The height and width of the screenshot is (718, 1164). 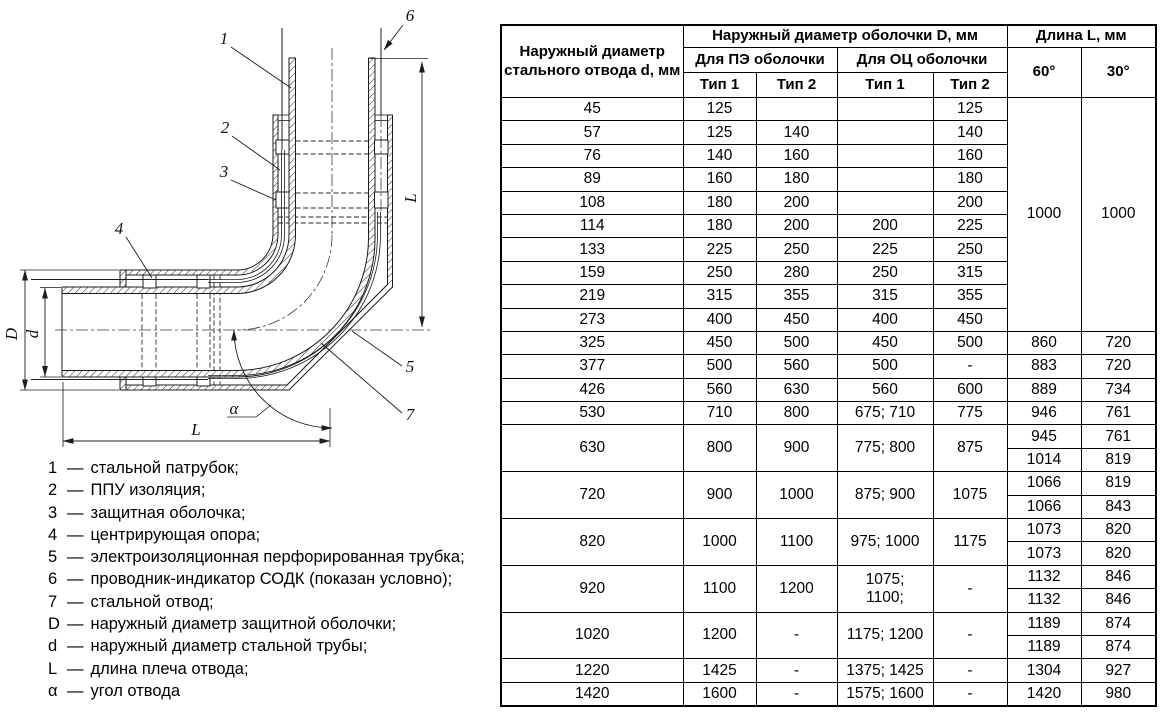 I want to click on table-cell: 1100, so click(x=719, y=588).